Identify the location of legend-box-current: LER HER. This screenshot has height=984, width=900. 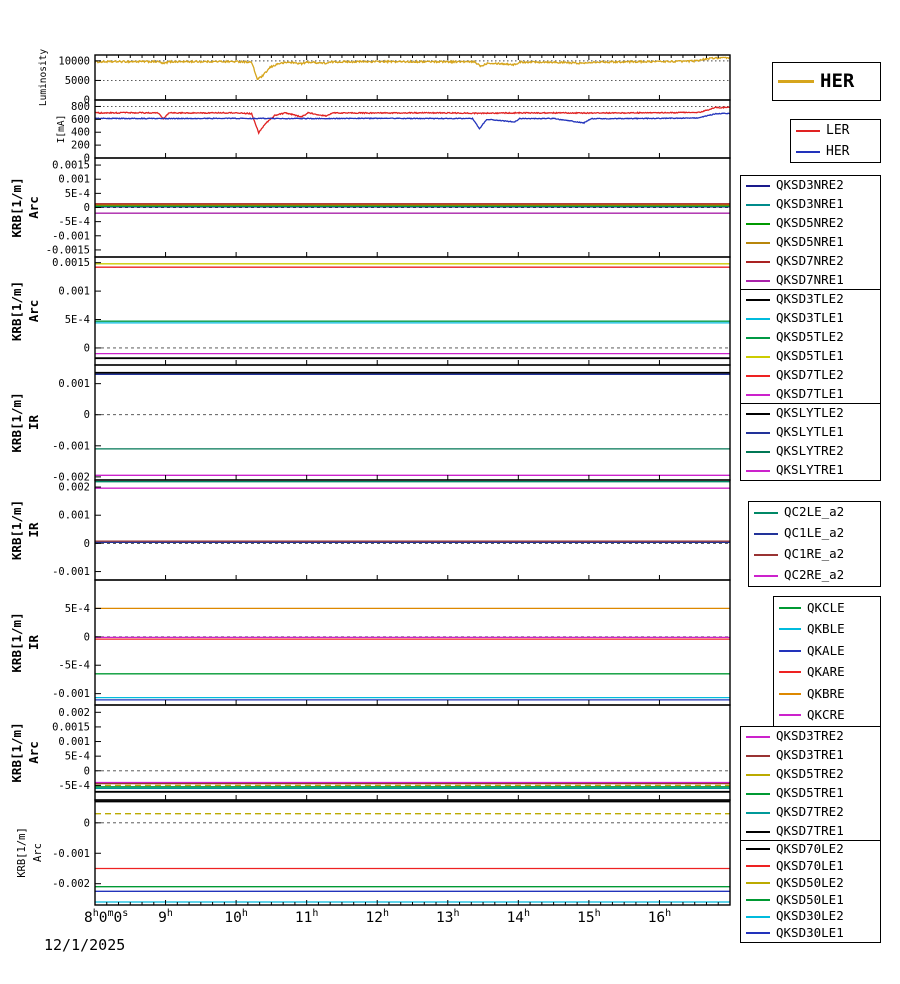
(835, 141).